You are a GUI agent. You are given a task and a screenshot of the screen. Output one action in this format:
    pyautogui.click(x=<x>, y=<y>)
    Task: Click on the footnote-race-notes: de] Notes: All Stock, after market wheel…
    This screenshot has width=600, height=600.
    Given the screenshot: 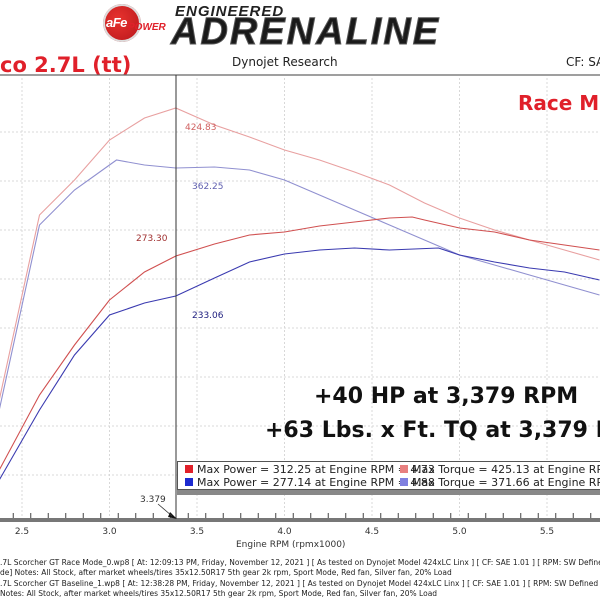 What is the action you would take?
    pyautogui.click(x=226, y=572)
    